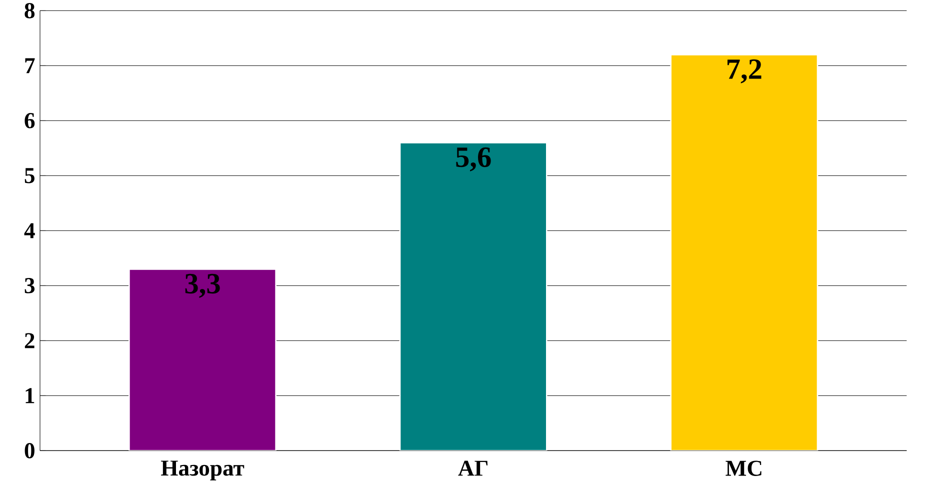  I want to click on data-label: 5,6, so click(473, 160).